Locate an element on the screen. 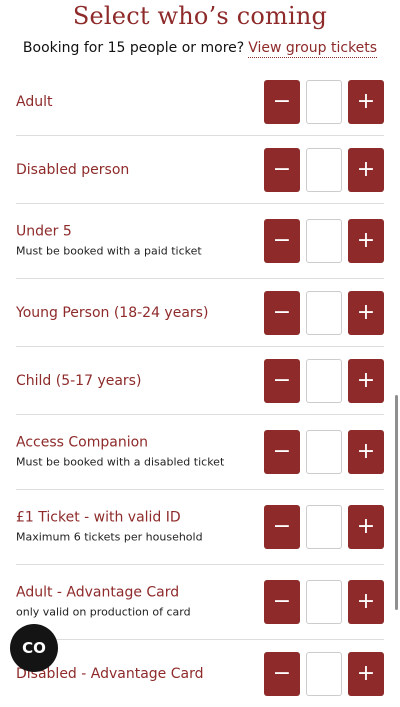 The width and height of the screenshot is (400, 707). ticket-label: Disabled person is located at coordinates (73, 169).